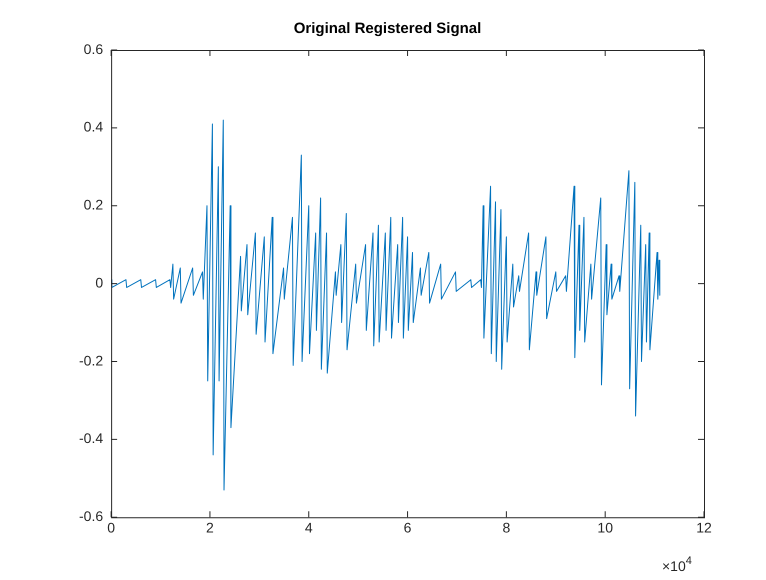 This screenshot has height=580, width=766. I want to click on x-tick-label: 2, so click(210, 527).